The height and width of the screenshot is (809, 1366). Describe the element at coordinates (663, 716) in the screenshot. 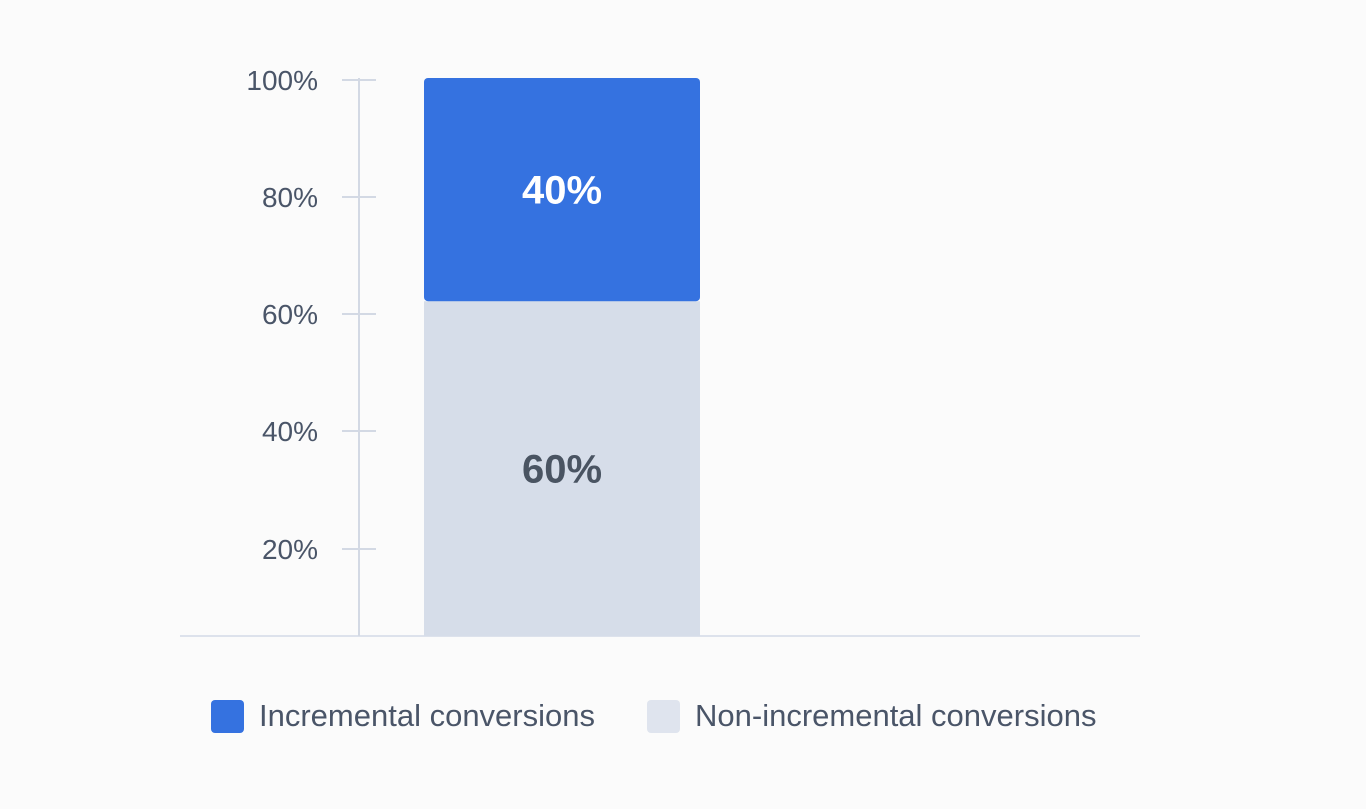

I see `legend-swatch-non-incremental` at that location.